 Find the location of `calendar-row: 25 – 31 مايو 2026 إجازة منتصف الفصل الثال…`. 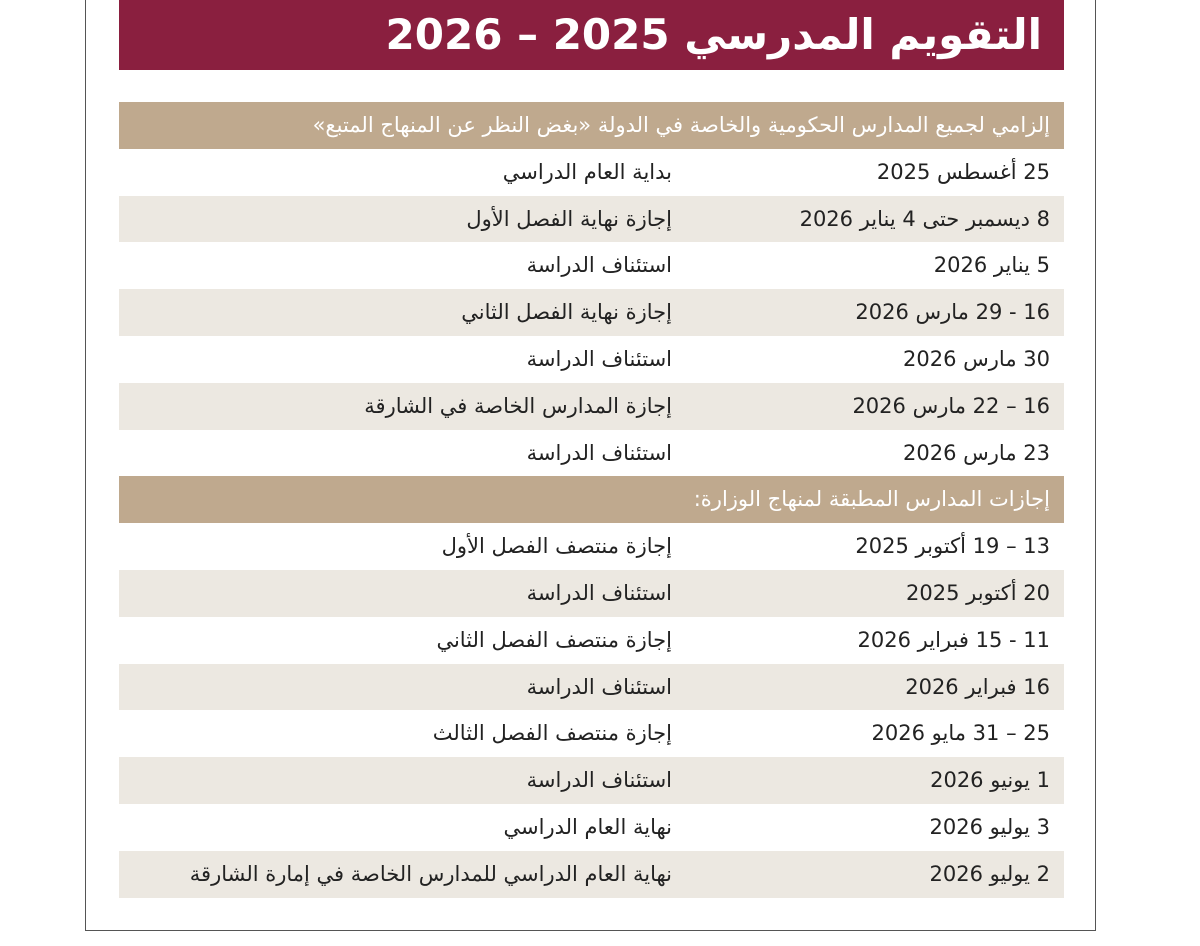

calendar-row: 25 – 31 مايو 2026 إجازة منتصف الفصل الثال… is located at coordinates (591, 734).